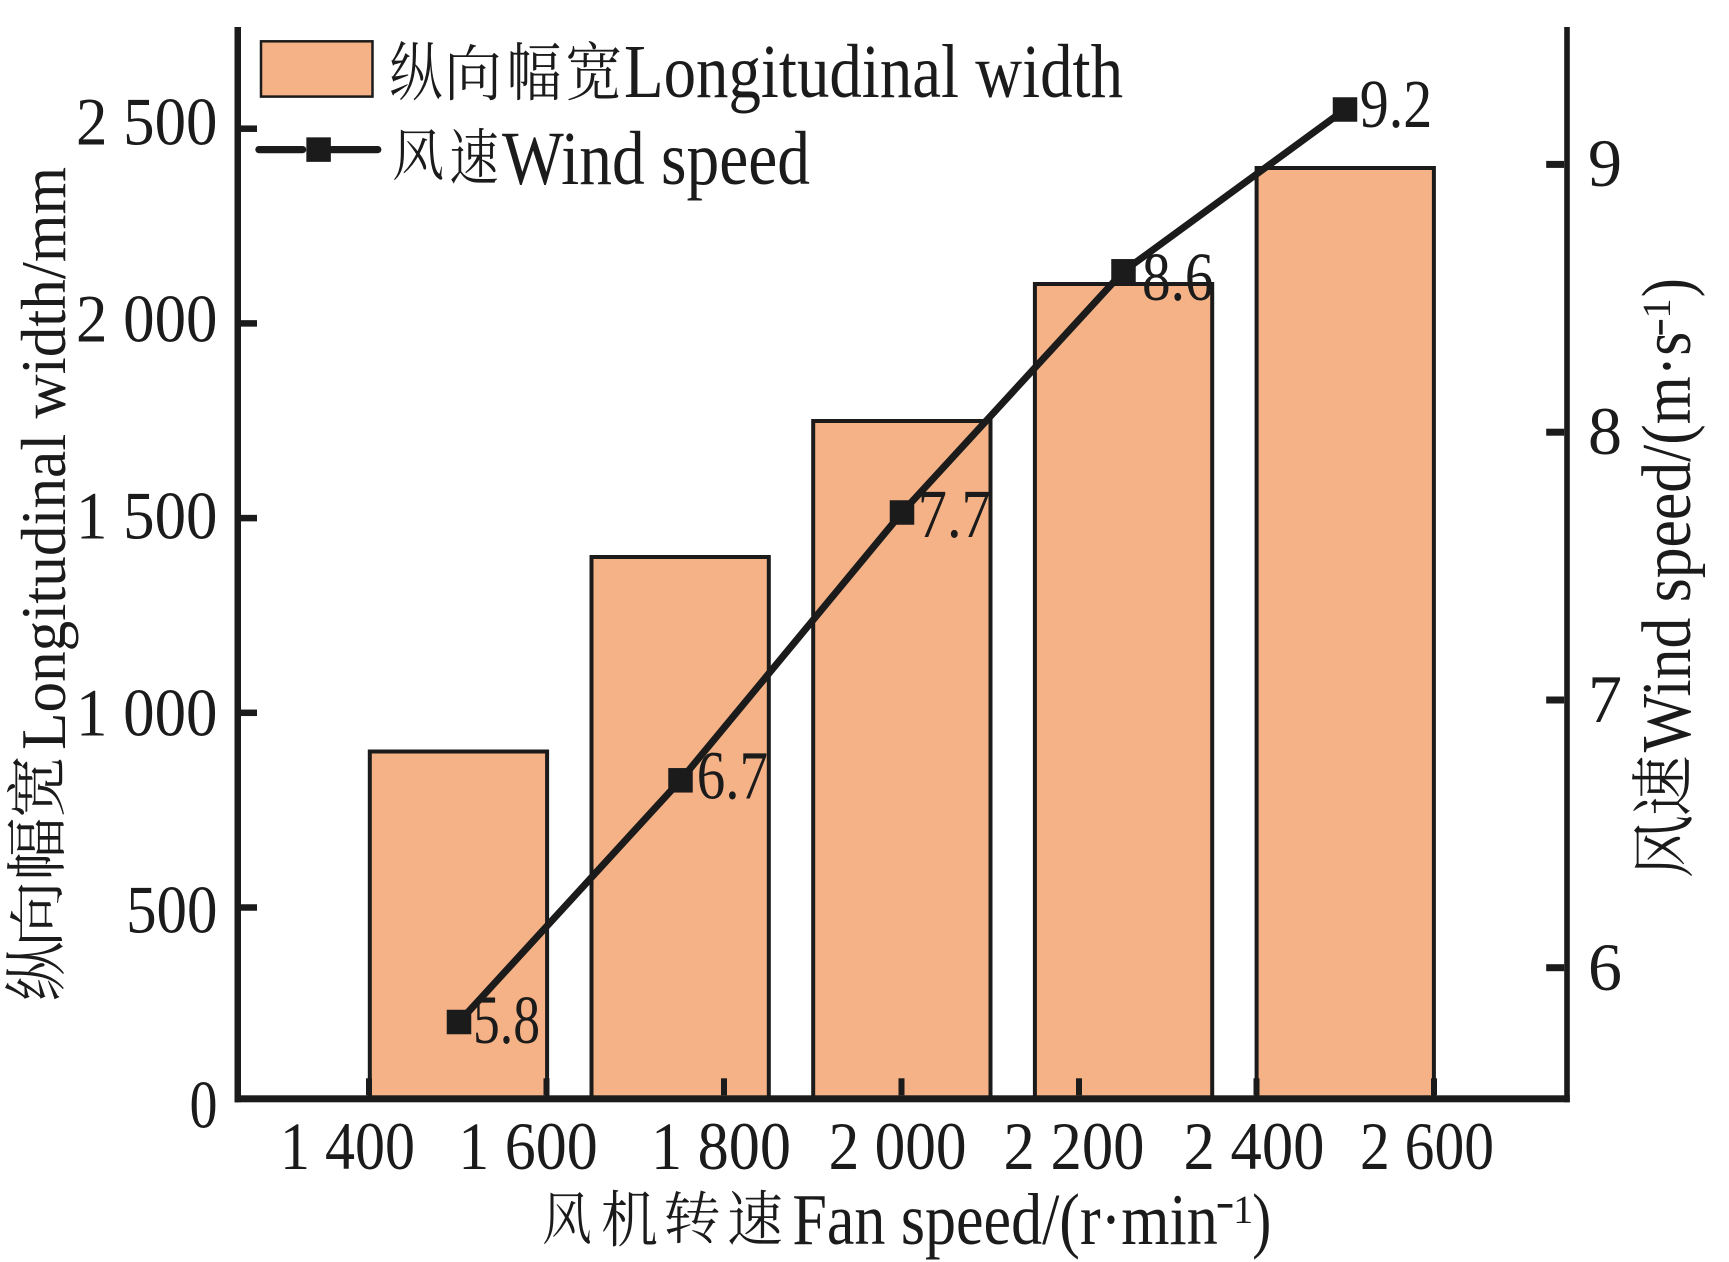 This screenshot has width=1729, height=1262. I want to click on svg-text: 1 000, so click(147, 713).